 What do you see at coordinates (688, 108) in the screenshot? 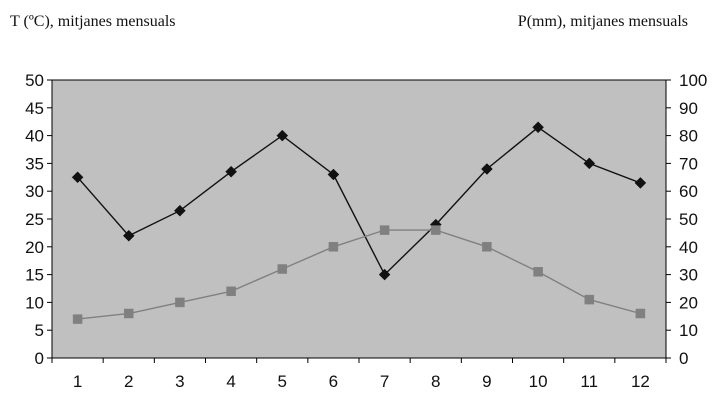
I see `right-axis-tick-label: 90` at bounding box center [688, 108].